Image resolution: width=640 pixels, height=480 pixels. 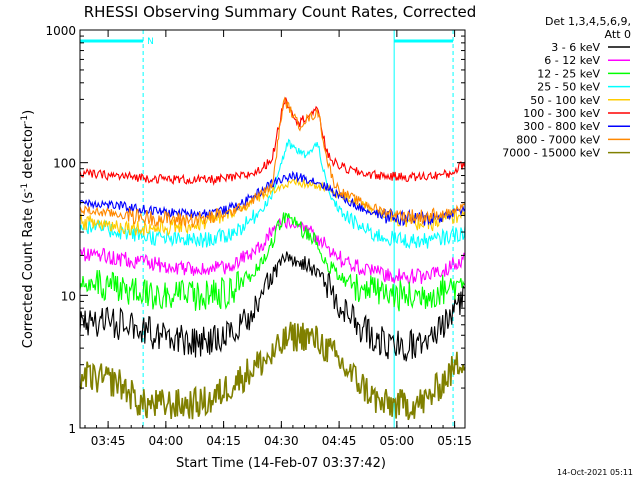 What do you see at coordinates (339, 441) in the screenshot?
I see `x-tick-label: 04:45` at bounding box center [339, 441].